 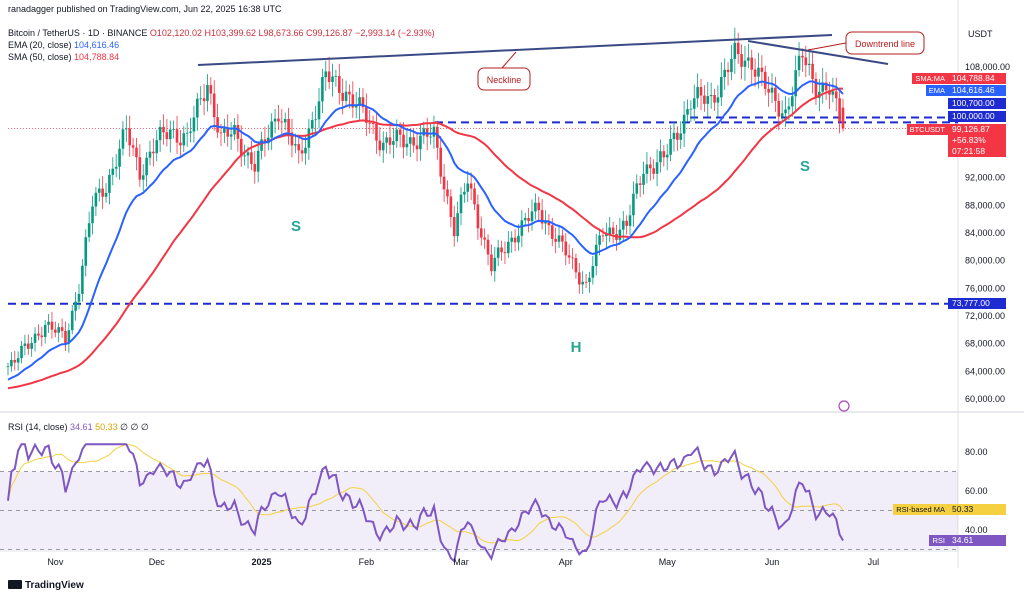 What do you see at coordinates (46, 585) in the screenshot?
I see `tradingview-logo: TradingView` at bounding box center [46, 585].